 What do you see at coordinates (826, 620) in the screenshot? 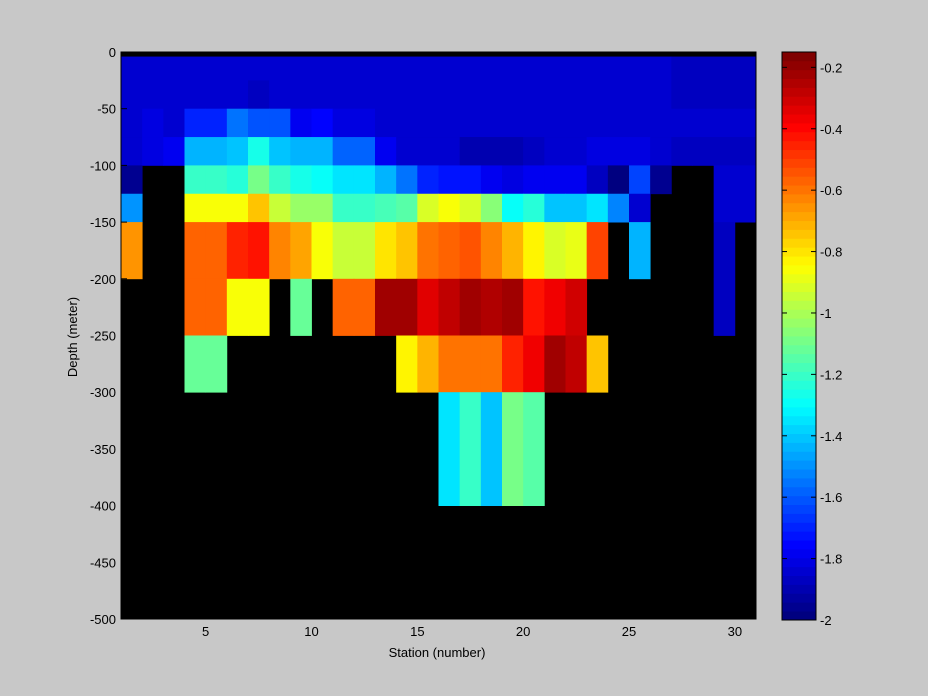
I see `colorbar-tick-label: -2` at bounding box center [826, 620].